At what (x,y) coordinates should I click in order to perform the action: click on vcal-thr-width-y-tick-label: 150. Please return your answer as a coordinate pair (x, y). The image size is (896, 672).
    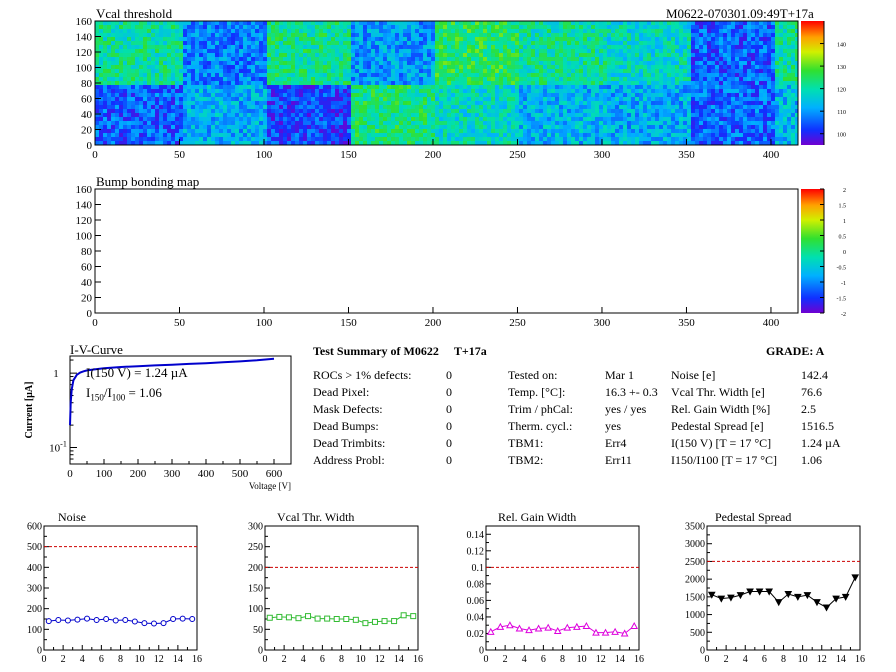
    Looking at the image, I should click on (255, 589).